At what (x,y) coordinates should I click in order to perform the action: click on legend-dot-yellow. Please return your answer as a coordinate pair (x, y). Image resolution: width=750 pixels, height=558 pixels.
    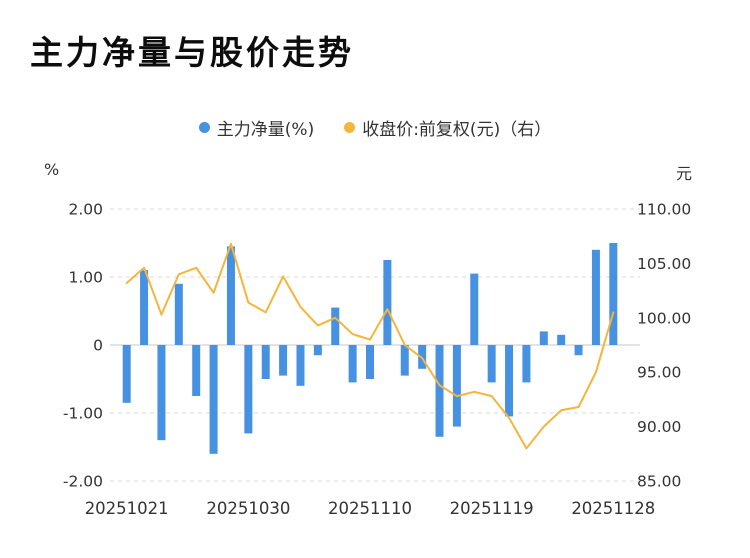
    Looking at the image, I should click on (350, 127).